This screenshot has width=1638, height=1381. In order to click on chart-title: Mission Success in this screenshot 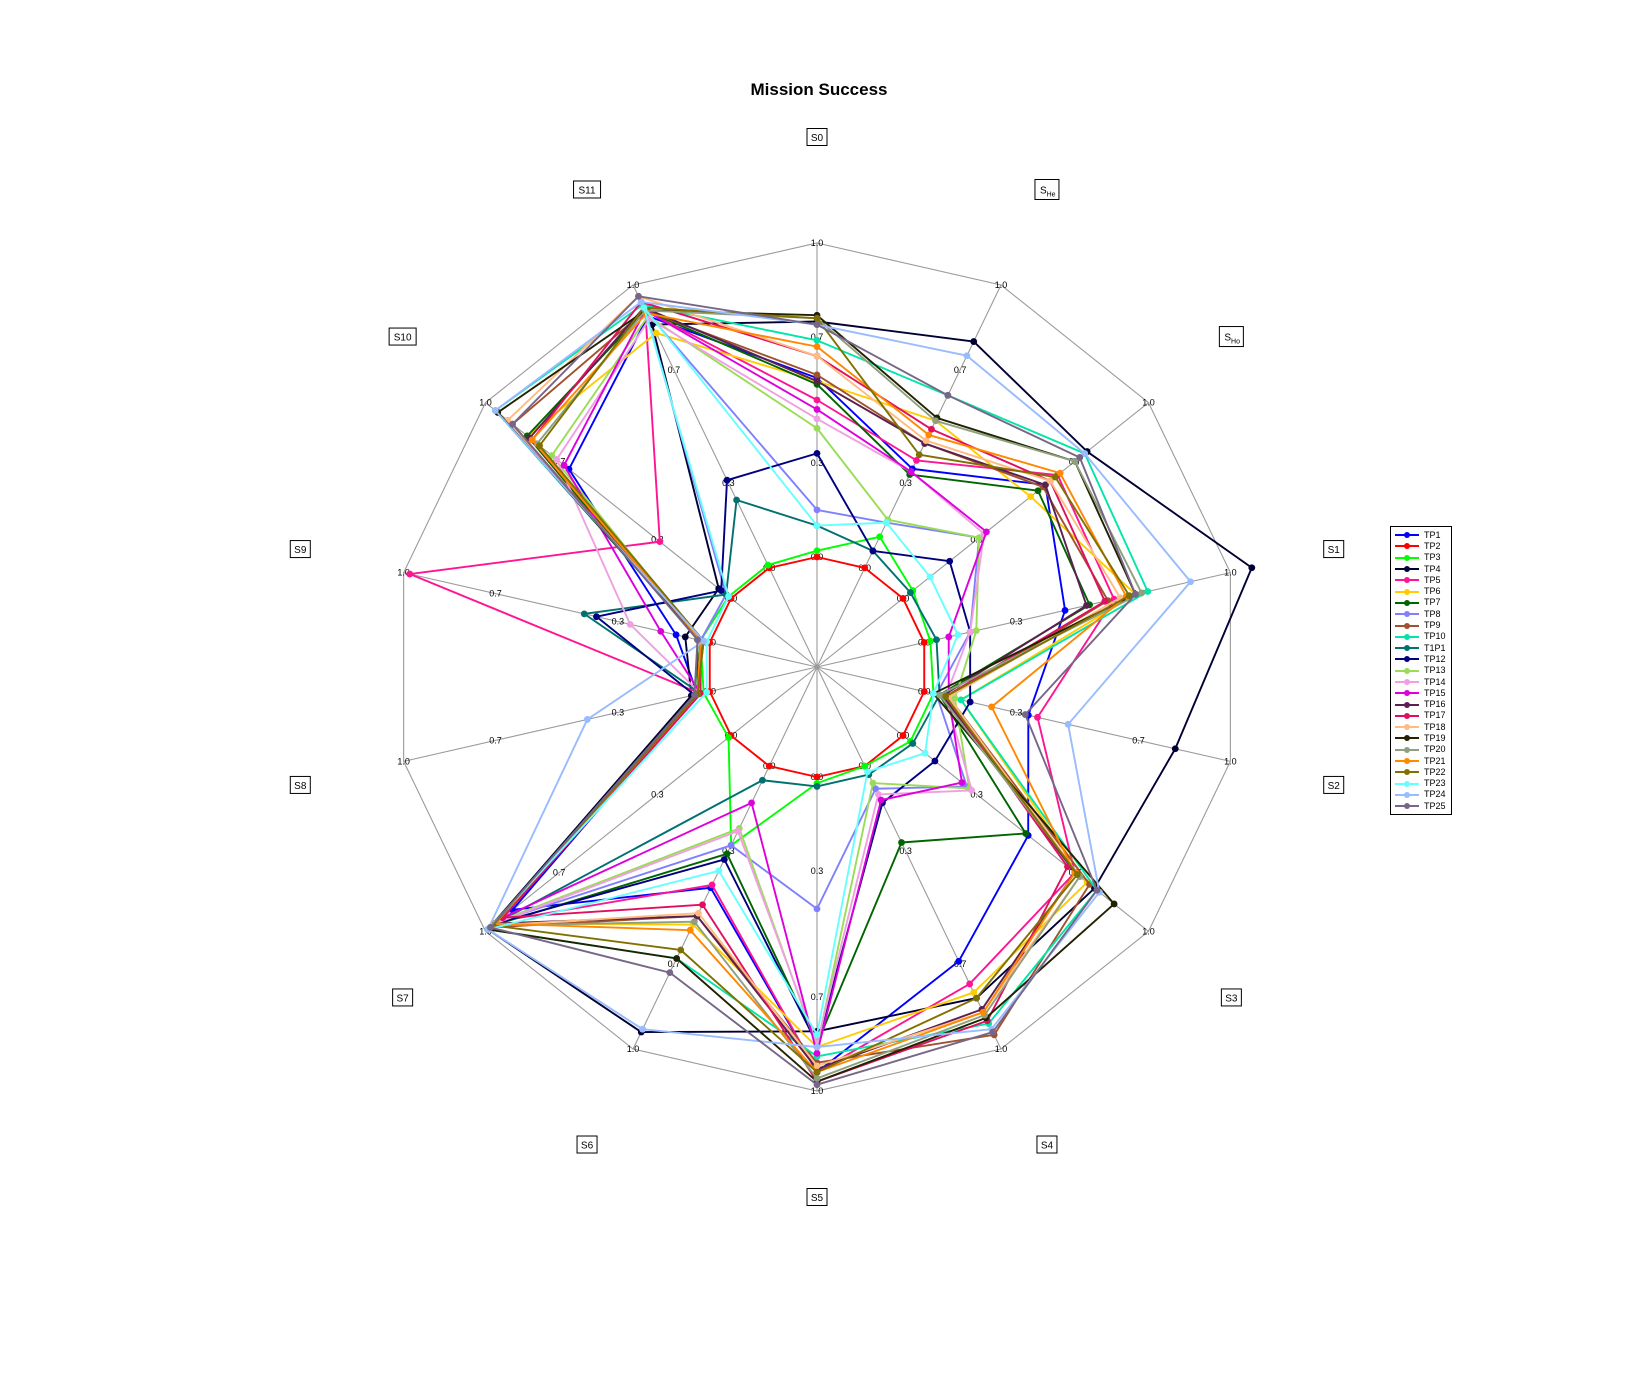, I will do `click(819, 89)`.